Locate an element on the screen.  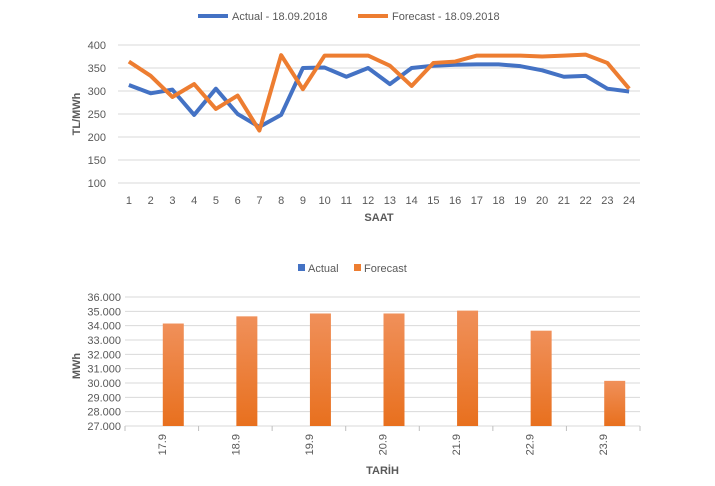
x-tick-label: 18 is located at coordinates (499, 201).